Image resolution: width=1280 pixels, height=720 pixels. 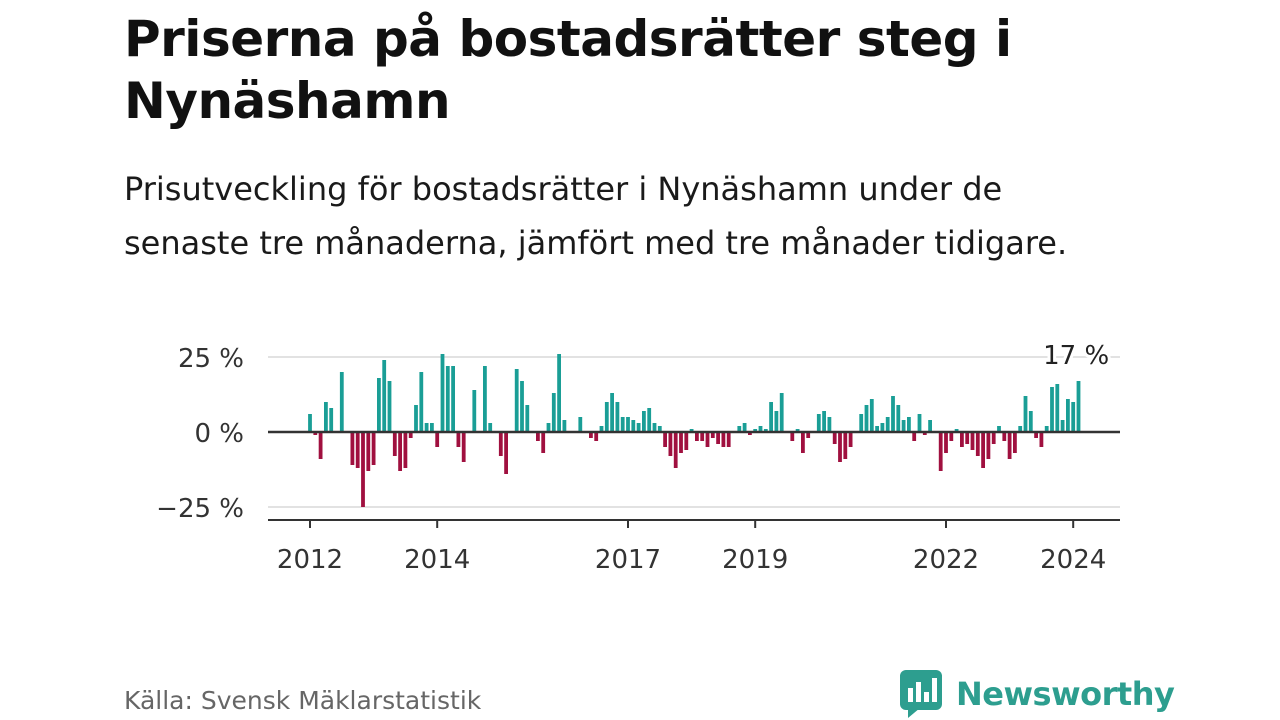 I want to click on chart-bubble-icon, so click(x=921, y=694).